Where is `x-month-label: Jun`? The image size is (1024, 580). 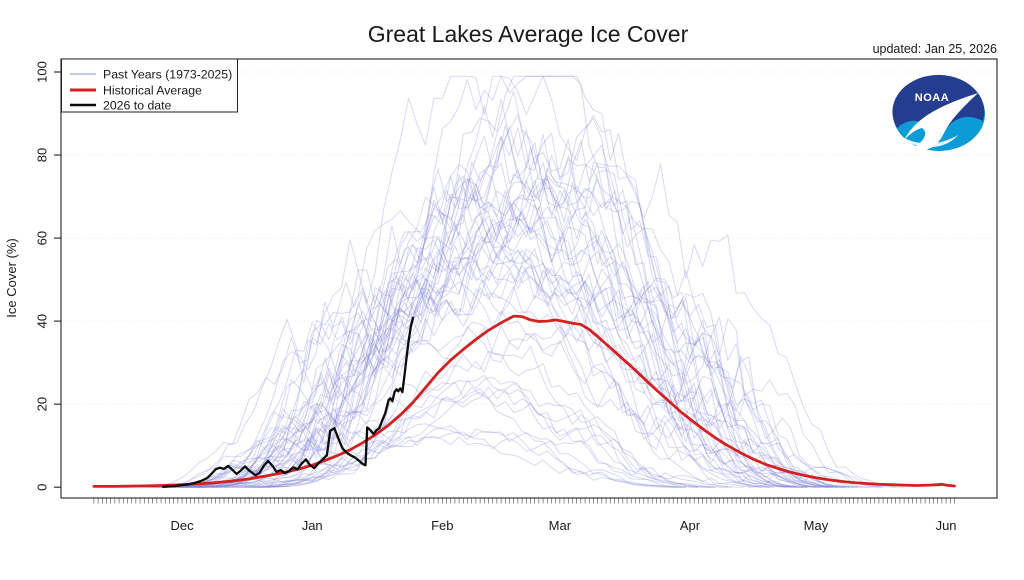 x-month-label: Jun is located at coordinates (946, 525).